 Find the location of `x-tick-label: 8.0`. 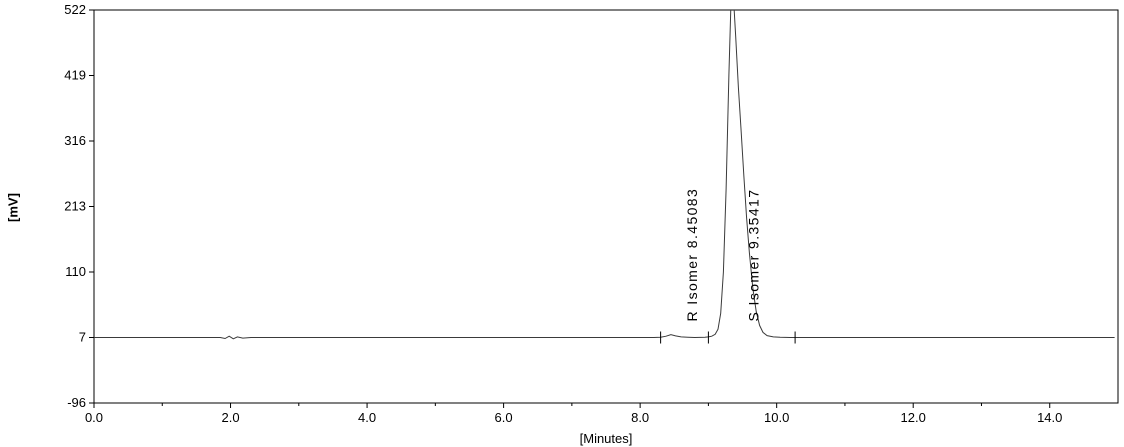

x-tick-label: 8.0 is located at coordinates (640, 417).